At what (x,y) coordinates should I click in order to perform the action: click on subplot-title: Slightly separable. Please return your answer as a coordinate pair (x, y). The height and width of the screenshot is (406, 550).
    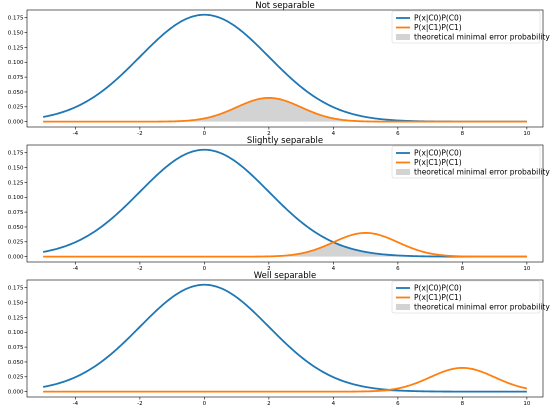
    Looking at the image, I should click on (285, 141).